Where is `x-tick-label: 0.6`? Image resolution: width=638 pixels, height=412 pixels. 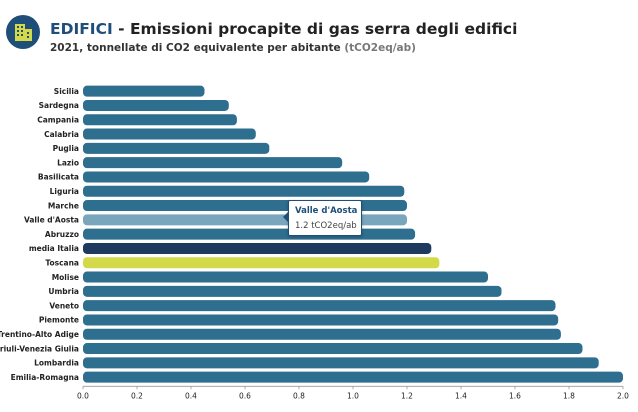
x-tick-label: 0.6 is located at coordinates (245, 395).